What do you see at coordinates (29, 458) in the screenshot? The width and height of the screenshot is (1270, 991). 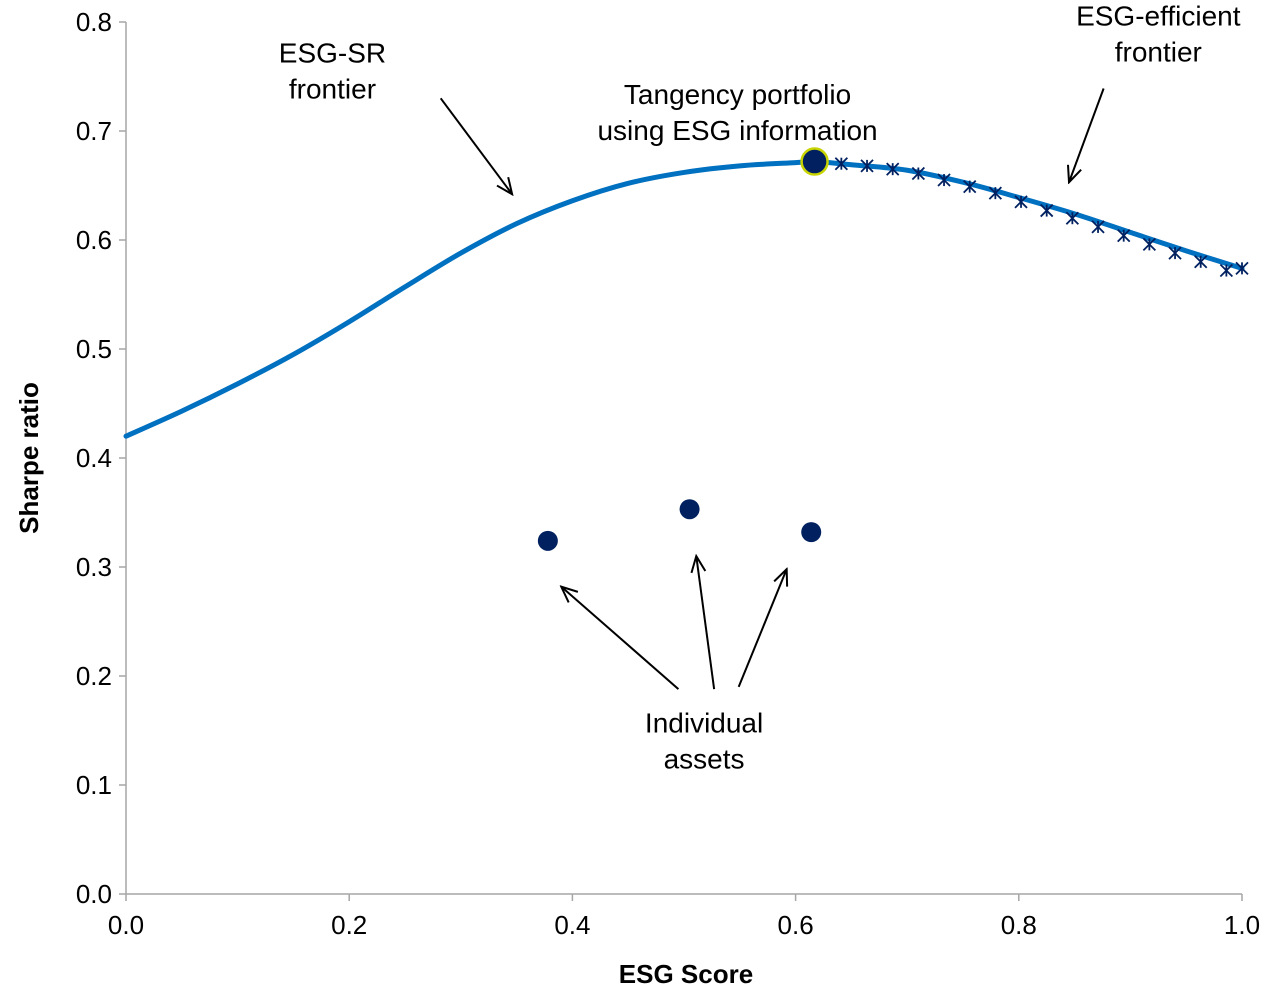 I see `y-axis-title: Sharpe ratio` at bounding box center [29, 458].